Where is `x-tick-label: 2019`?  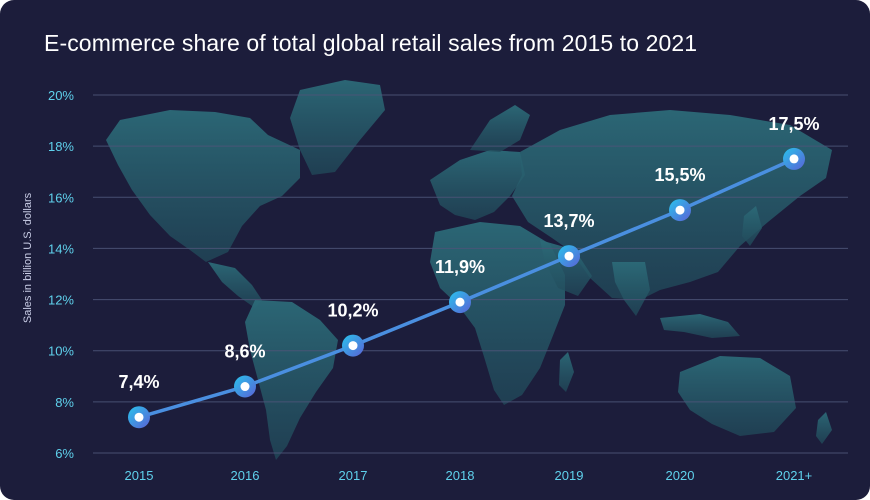
x-tick-label: 2019 is located at coordinates (569, 475).